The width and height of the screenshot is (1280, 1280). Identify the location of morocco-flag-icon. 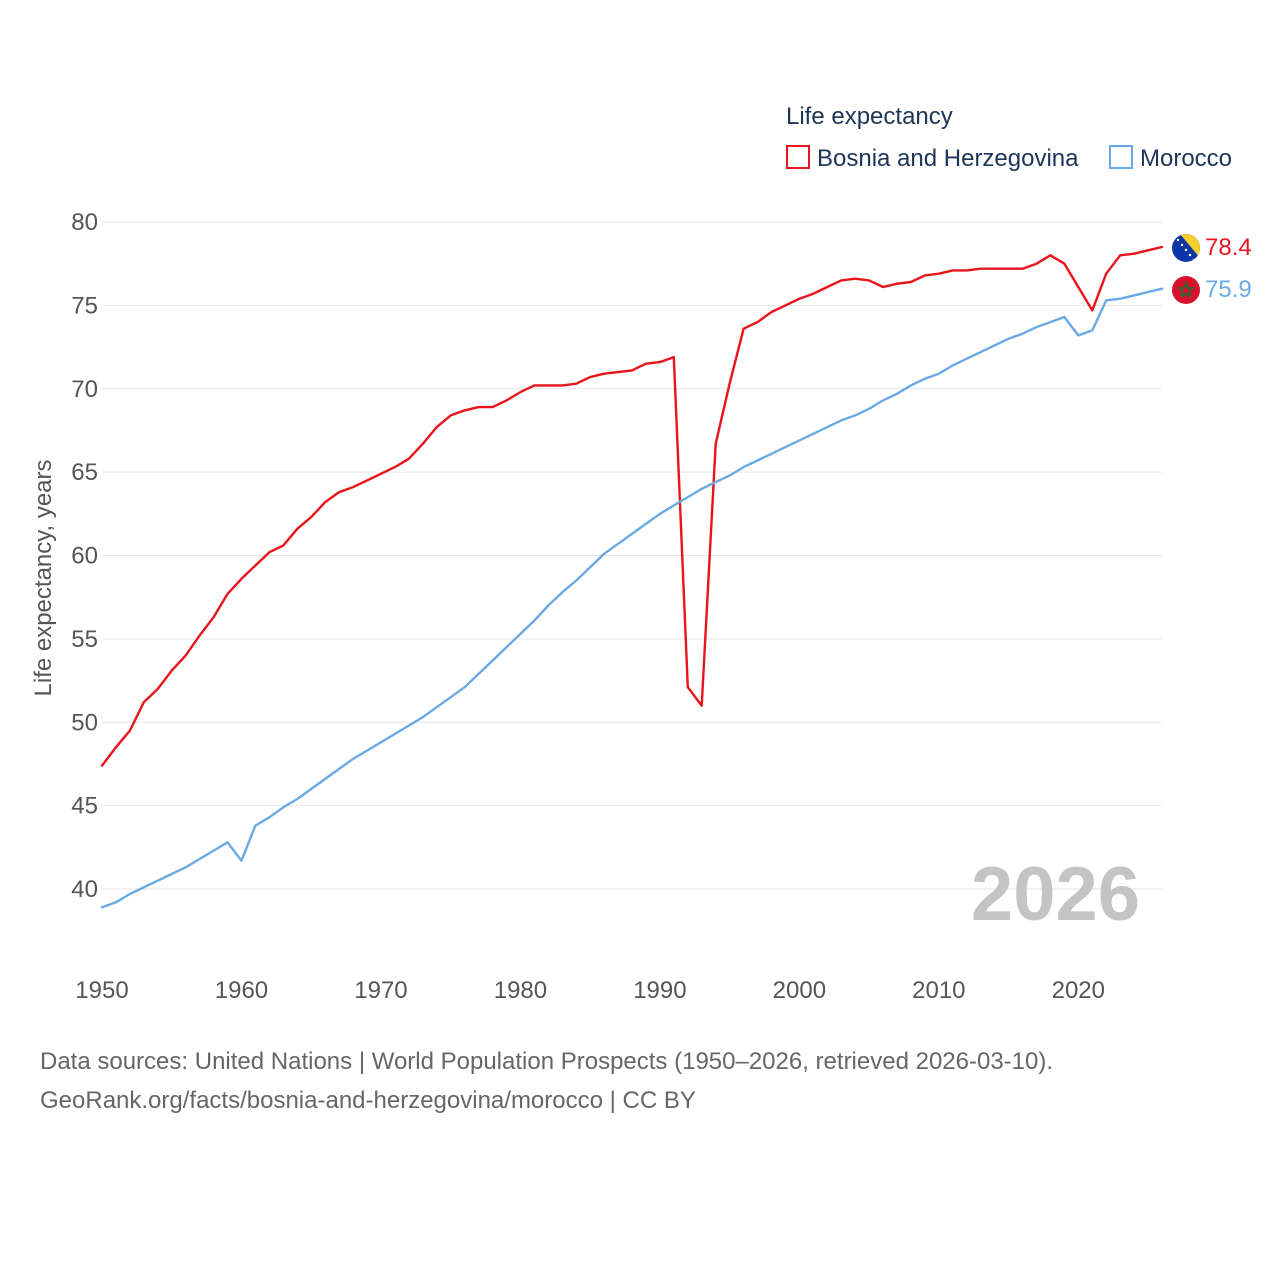
(1186, 290).